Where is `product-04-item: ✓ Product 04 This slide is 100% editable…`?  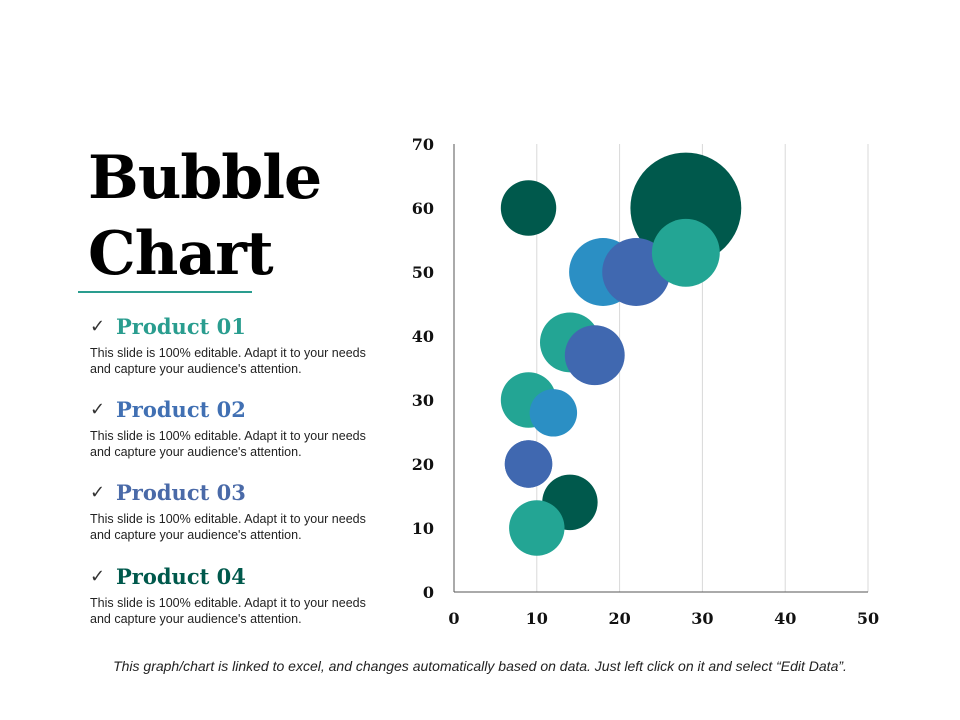
product-04-item: ✓ Product 04 This slide is 100% editable… is located at coordinates (238, 594).